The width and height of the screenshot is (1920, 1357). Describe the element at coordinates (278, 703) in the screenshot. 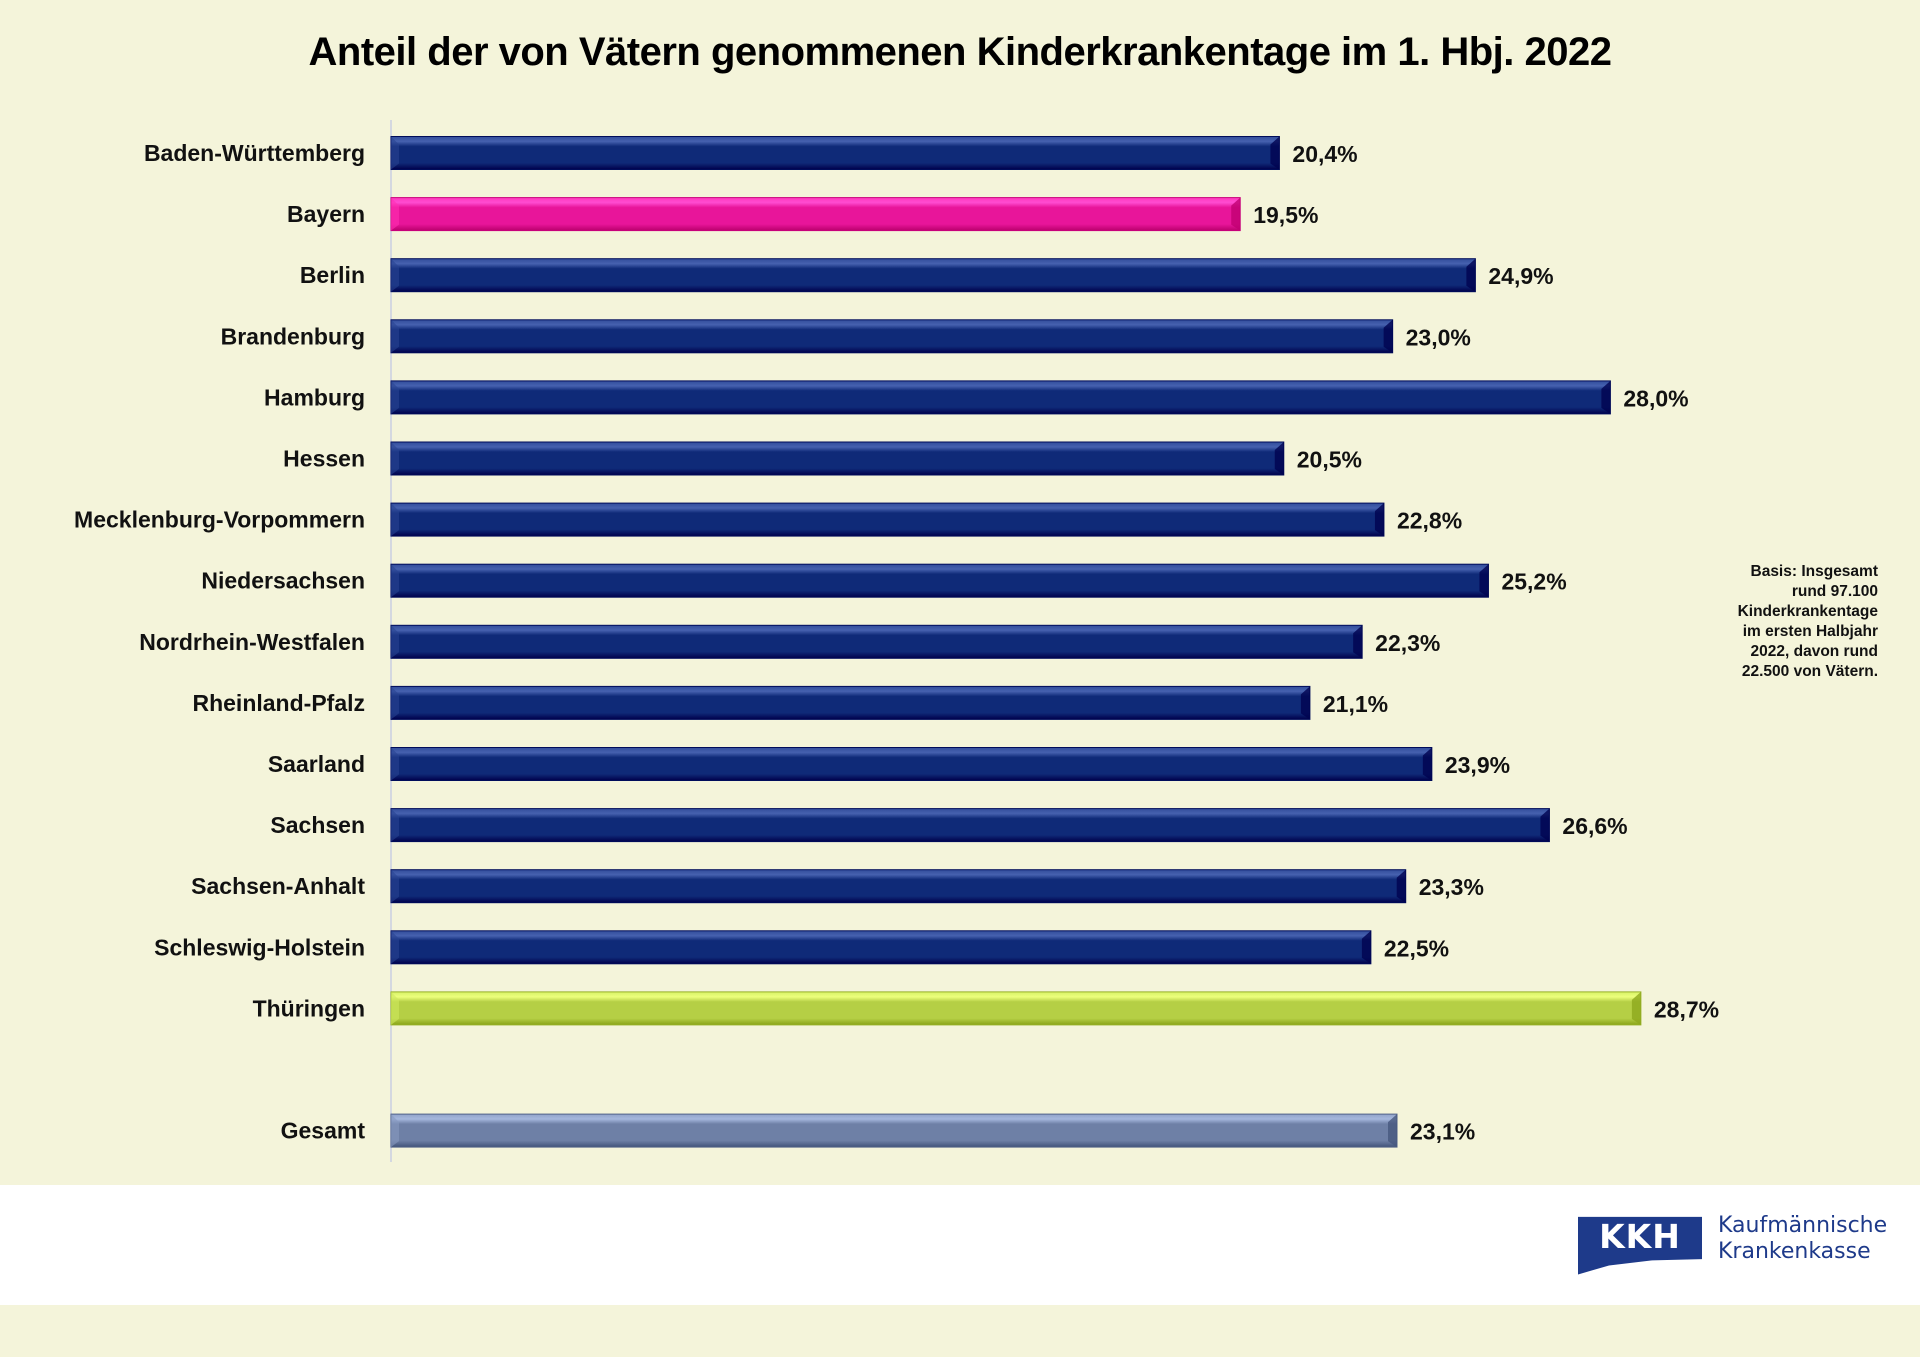

I see `category-label: Rheinland-Pfalz` at that location.